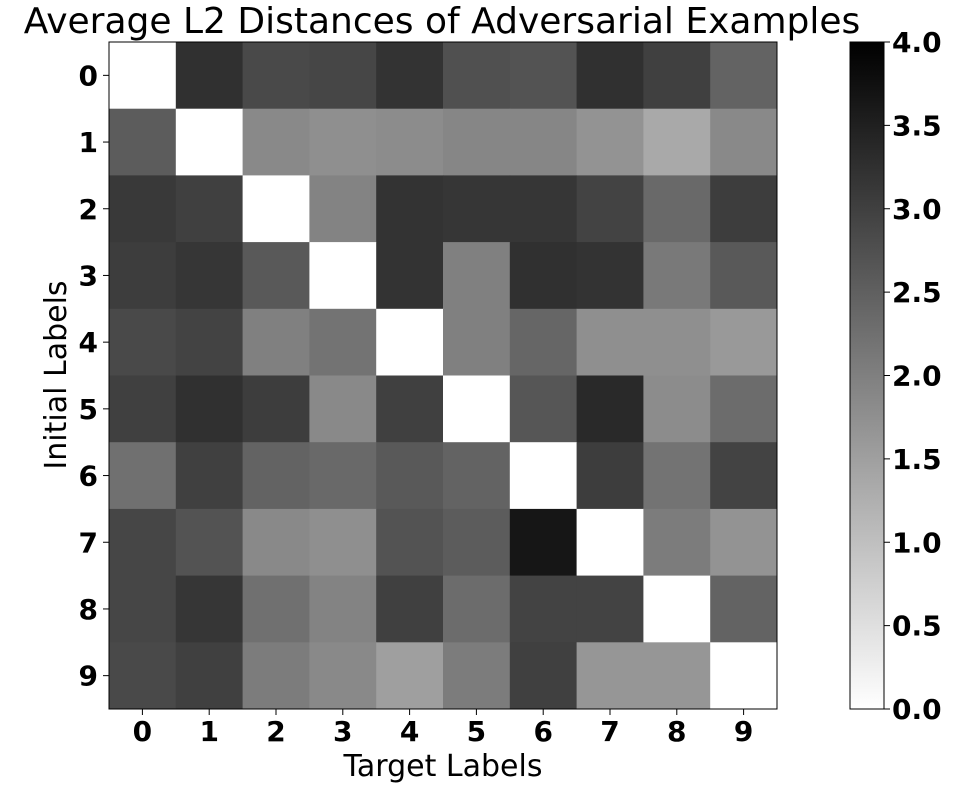 The width and height of the screenshot is (956, 788). What do you see at coordinates (88, 609) in the screenshot?
I see `y-tick-label-8: 8` at bounding box center [88, 609].